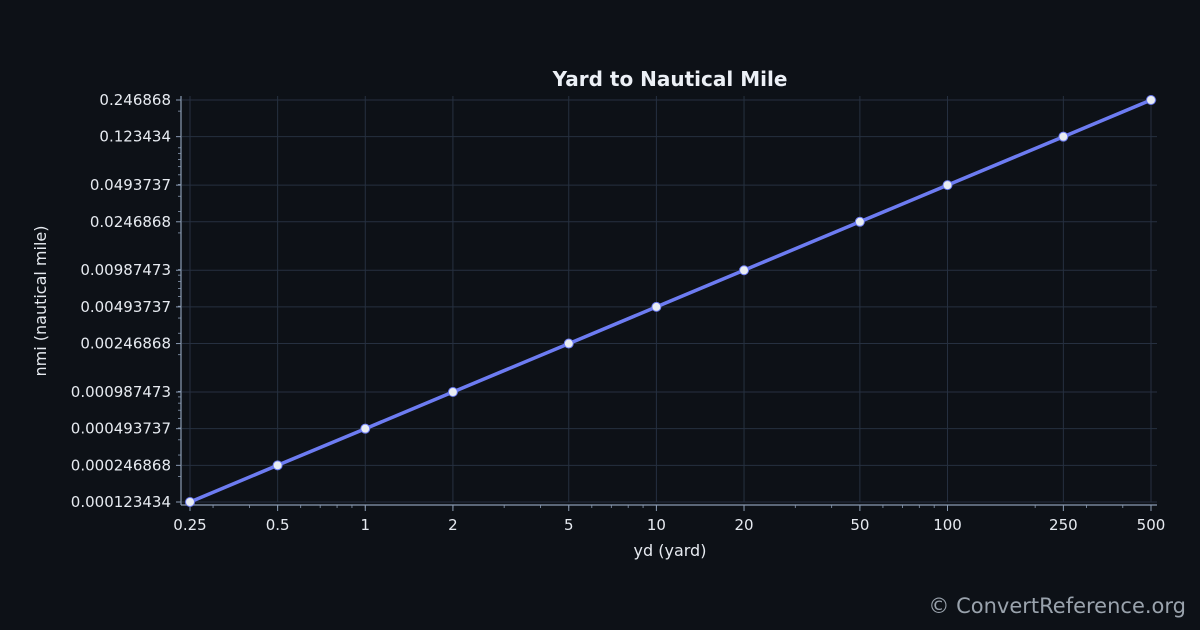 The width and height of the screenshot is (1200, 630). Describe the element at coordinates (121, 465) in the screenshot. I see `y-tick-label: 0.000246868` at that location.